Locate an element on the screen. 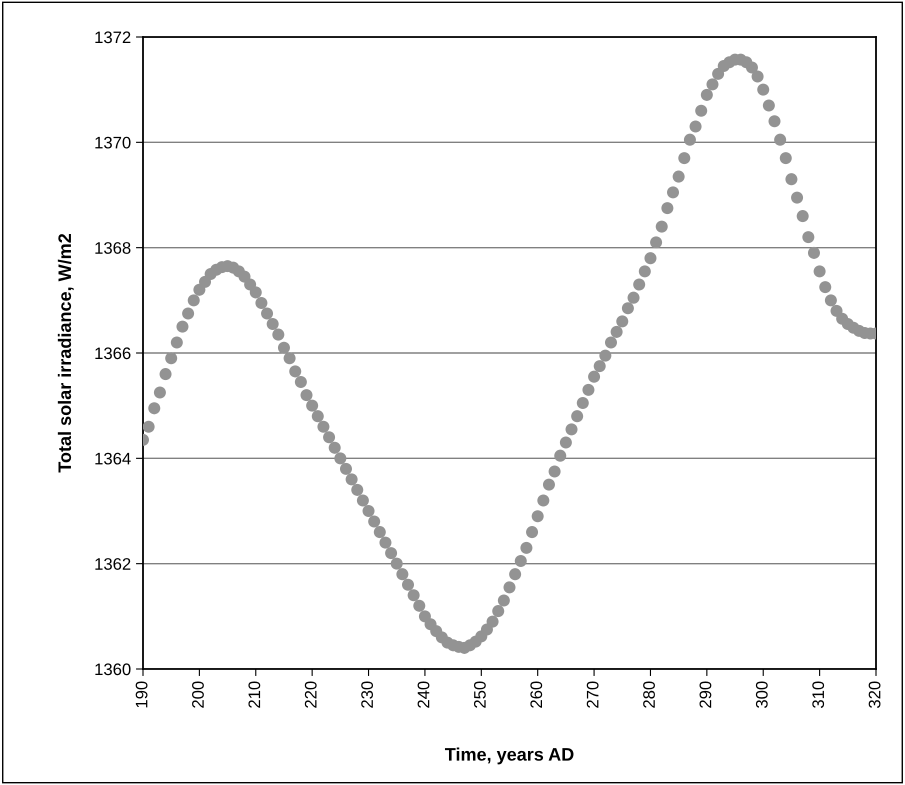 Image resolution: width=905 pixels, height=785 pixels. x-tick-label: 270 is located at coordinates (592, 694).